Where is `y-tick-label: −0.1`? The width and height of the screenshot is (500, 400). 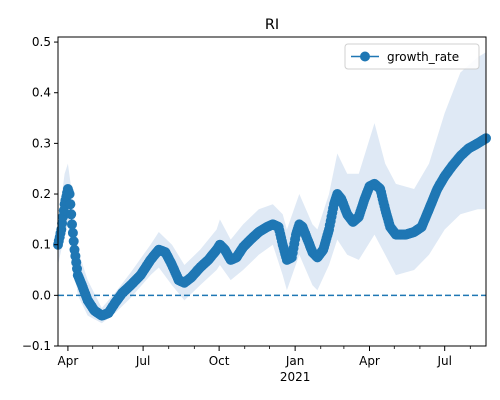 y-tick-label: −0.1 is located at coordinates (36, 346).